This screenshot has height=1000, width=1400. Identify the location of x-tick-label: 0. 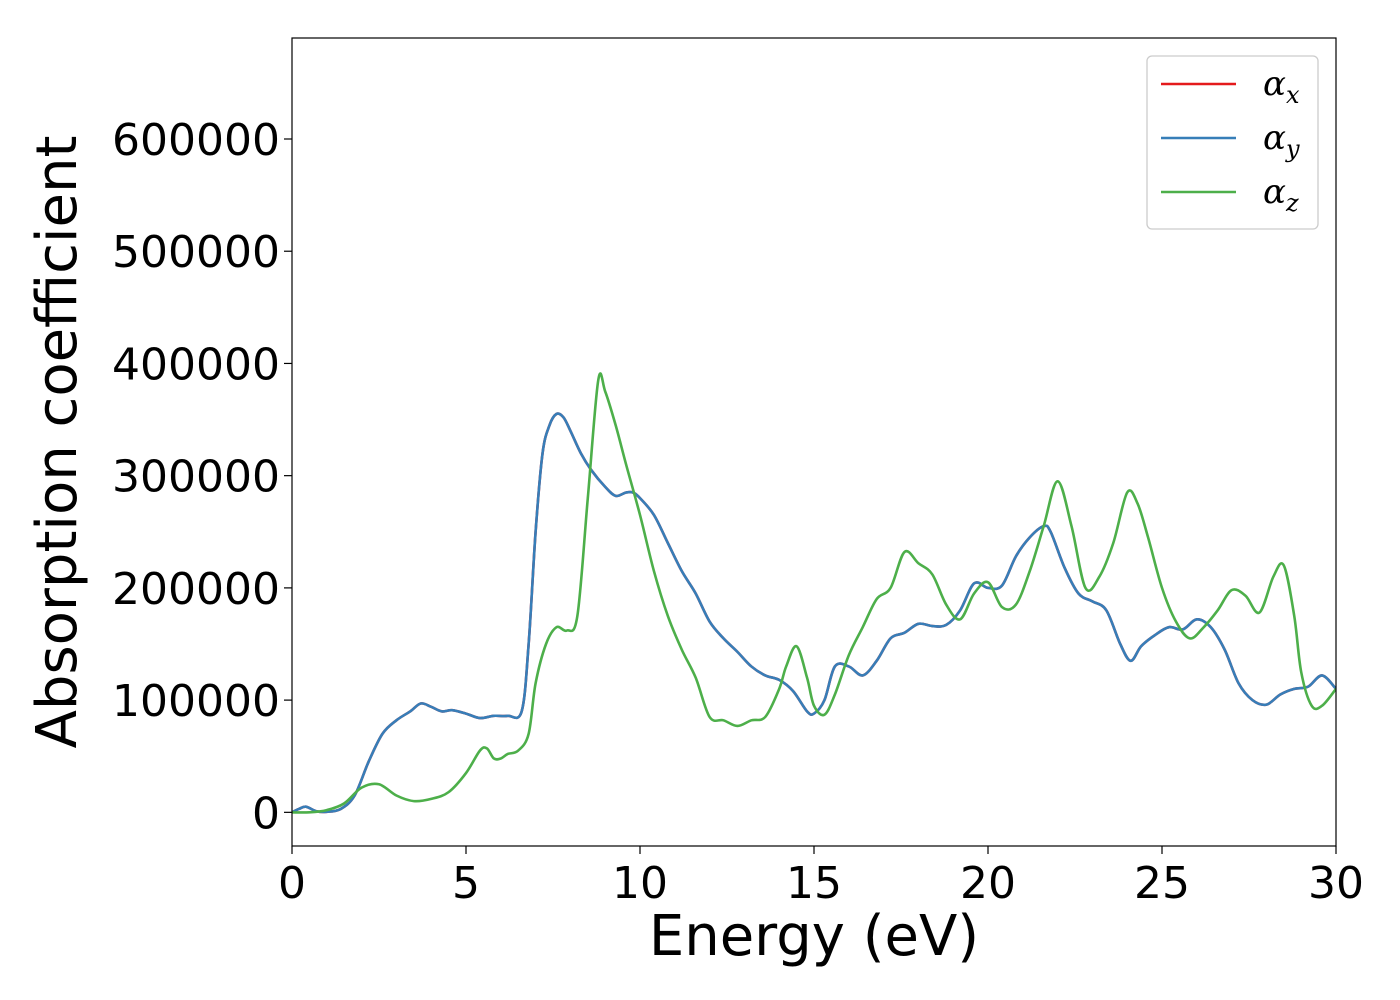
(292, 883).